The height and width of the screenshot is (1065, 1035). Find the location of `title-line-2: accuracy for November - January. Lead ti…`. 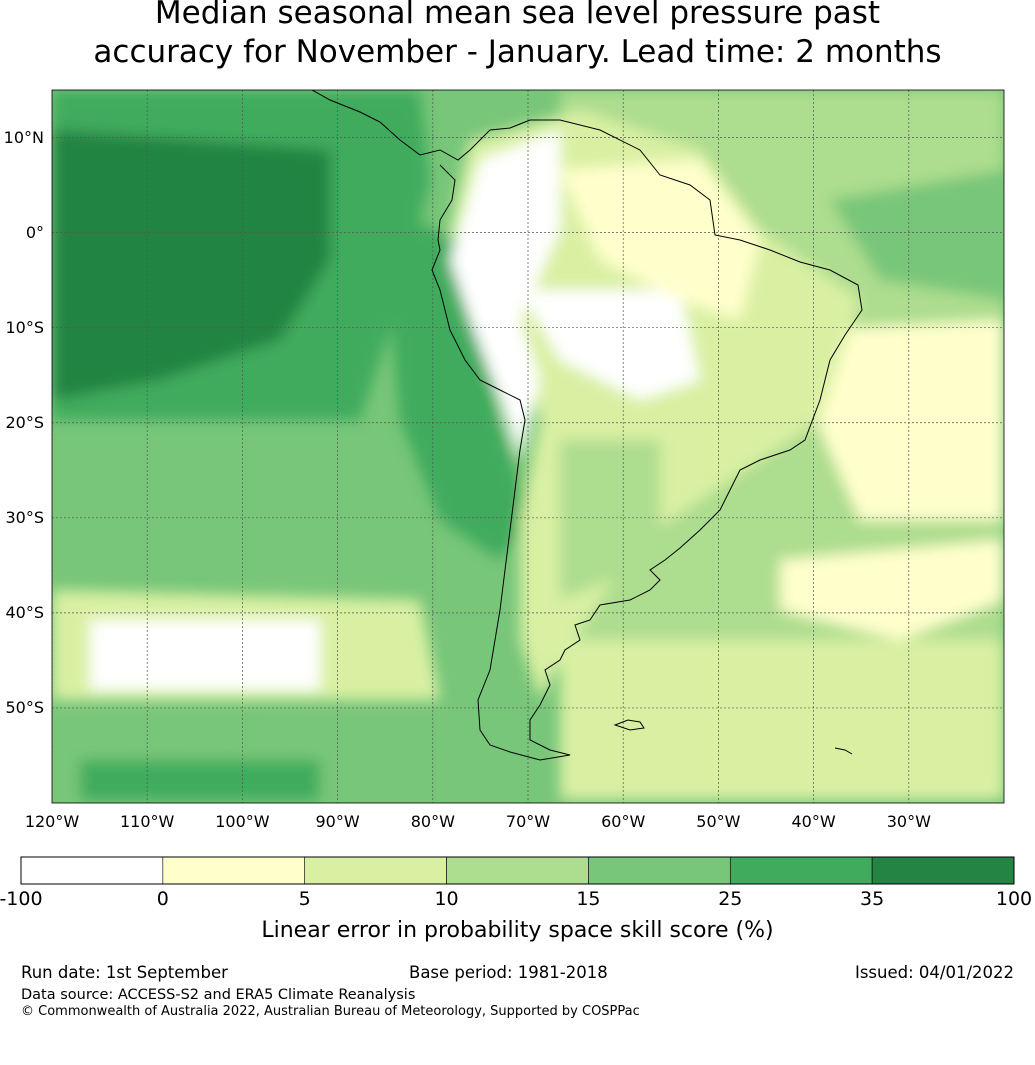

title-line-2: accuracy for November - January. Lead ti… is located at coordinates (517, 52).